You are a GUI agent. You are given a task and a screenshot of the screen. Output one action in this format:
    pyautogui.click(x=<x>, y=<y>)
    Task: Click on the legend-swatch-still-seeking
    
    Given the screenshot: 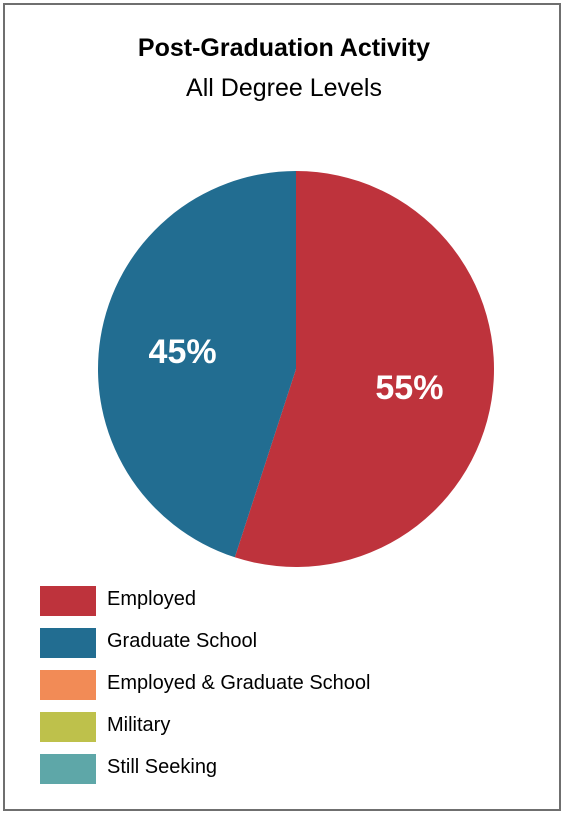 What is the action you would take?
    pyautogui.click(x=68, y=769)
    